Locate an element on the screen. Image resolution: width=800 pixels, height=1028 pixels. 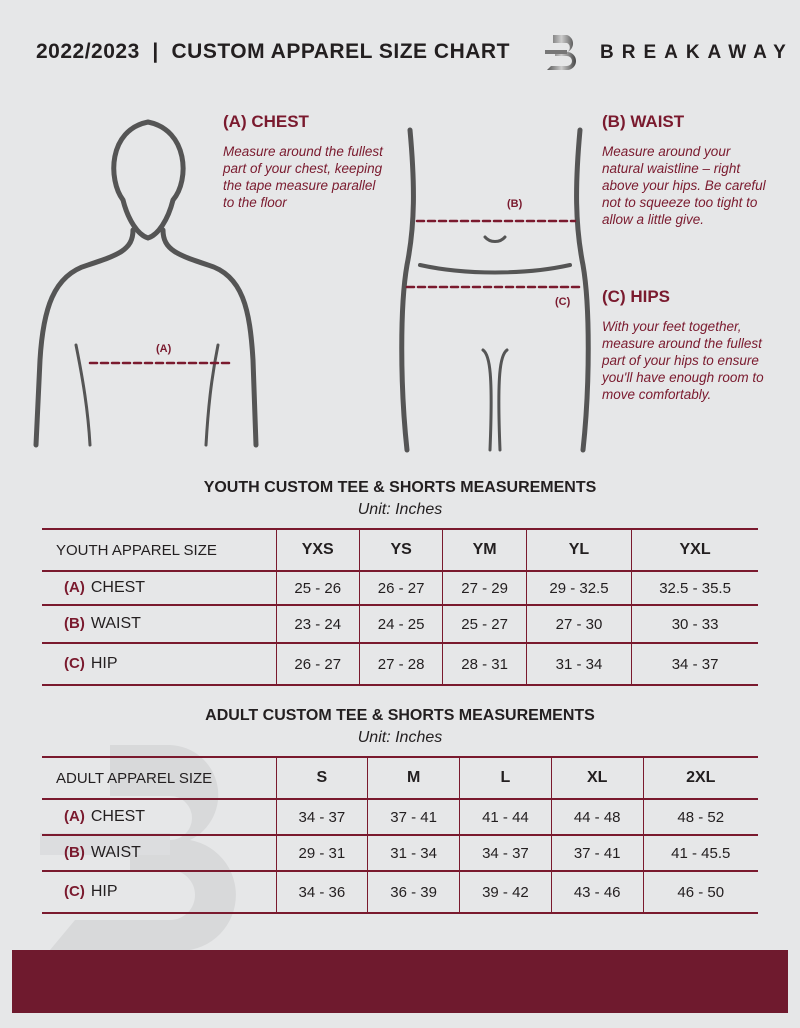
table-cell: 41 - 44 is located at coordinates (505, 817).